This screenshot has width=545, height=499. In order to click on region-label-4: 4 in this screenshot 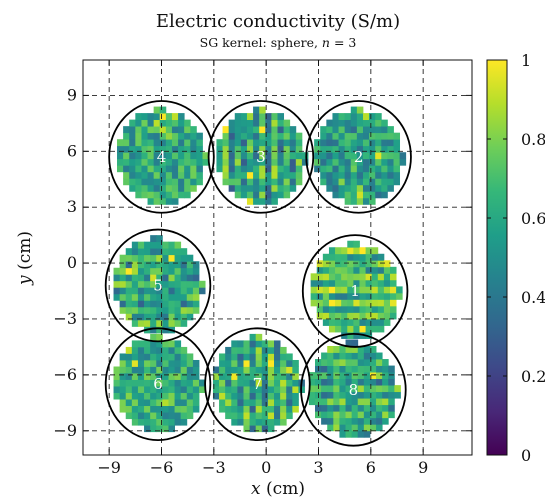, I will do `click(162, 157)`.